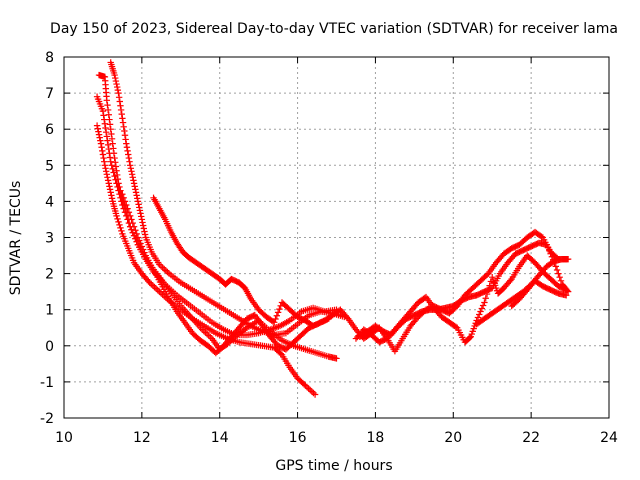 Image resolution: width=640 pixels, height=480 pixels. What do you see at coordinates (453, 438) in the screenshot?
I see `x-tick-label: 20` at bounding box center [453, 438].